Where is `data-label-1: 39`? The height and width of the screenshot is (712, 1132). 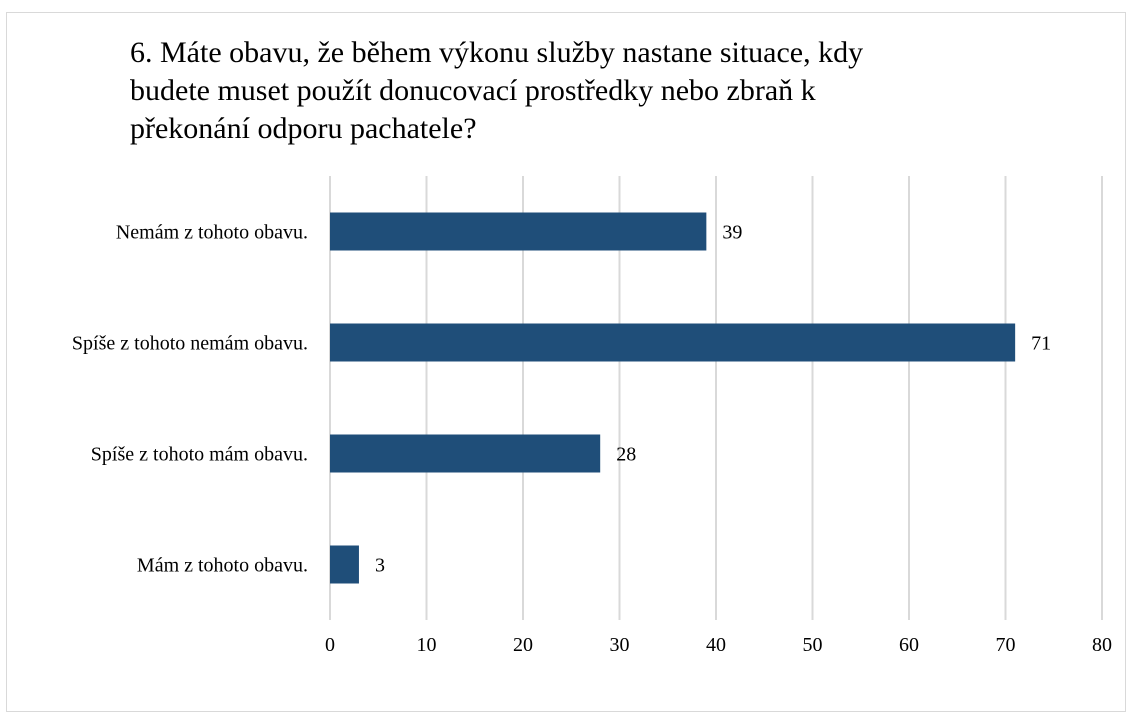
data-label-1: 39 is located at coordinates (732, 233).